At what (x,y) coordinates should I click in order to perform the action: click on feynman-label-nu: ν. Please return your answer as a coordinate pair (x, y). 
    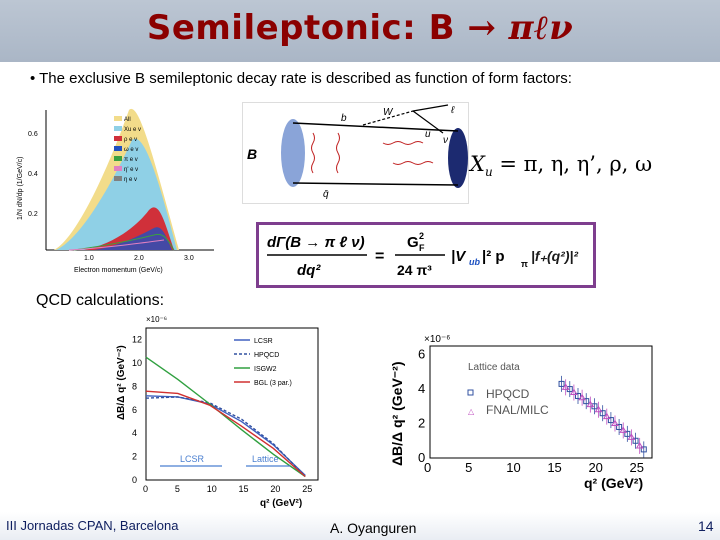
    Looking at the image, I should click on (445, 140).